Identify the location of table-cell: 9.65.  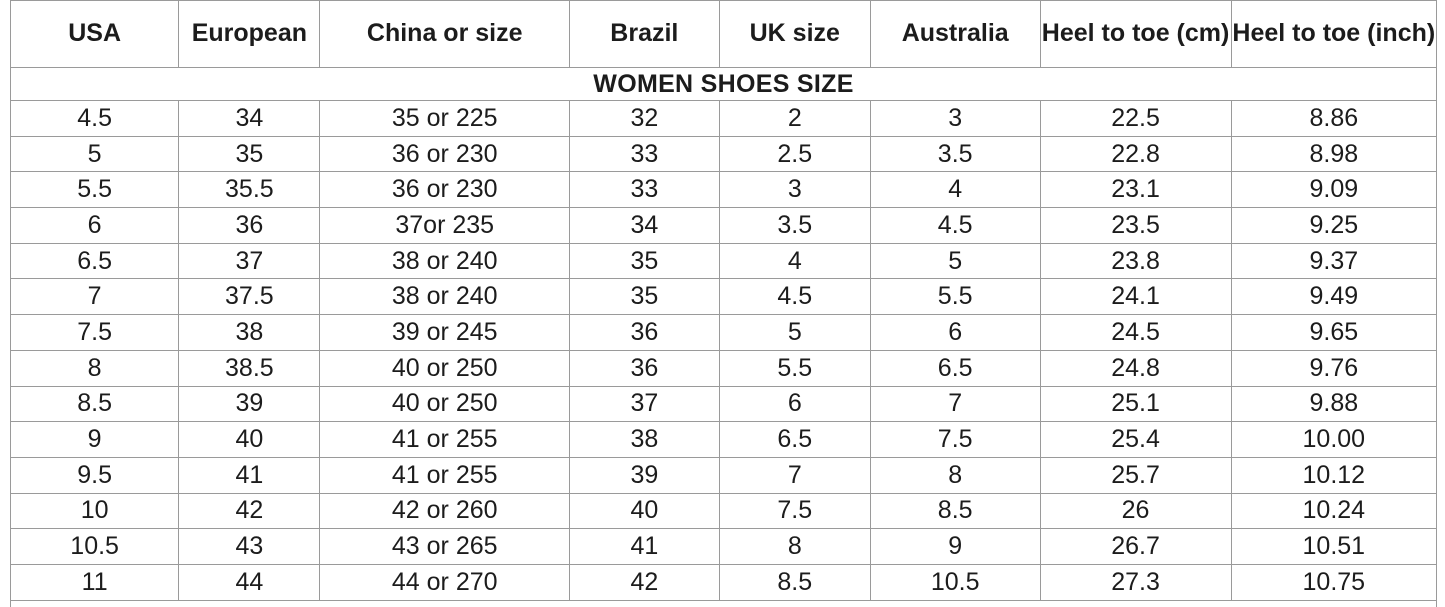
(1334, 332).